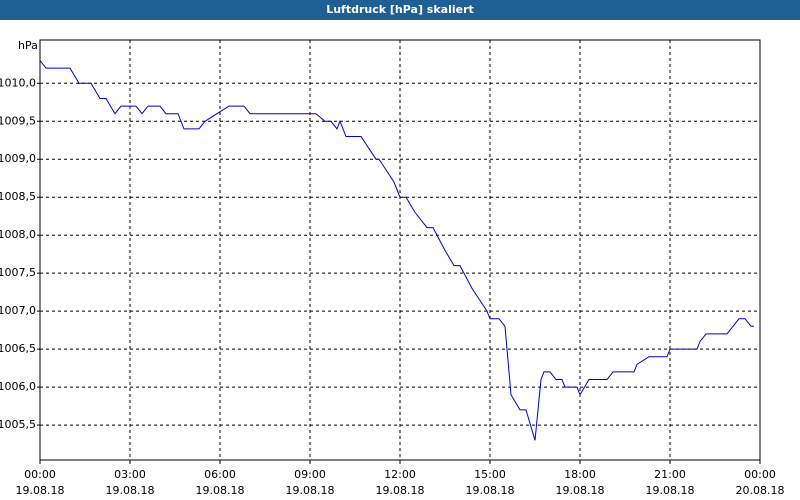 This screenshot has width=800, height=500. Describe the element at coordinates (580, 474) in the screenshot. I see `x-tick-label: 18:00` at that location.